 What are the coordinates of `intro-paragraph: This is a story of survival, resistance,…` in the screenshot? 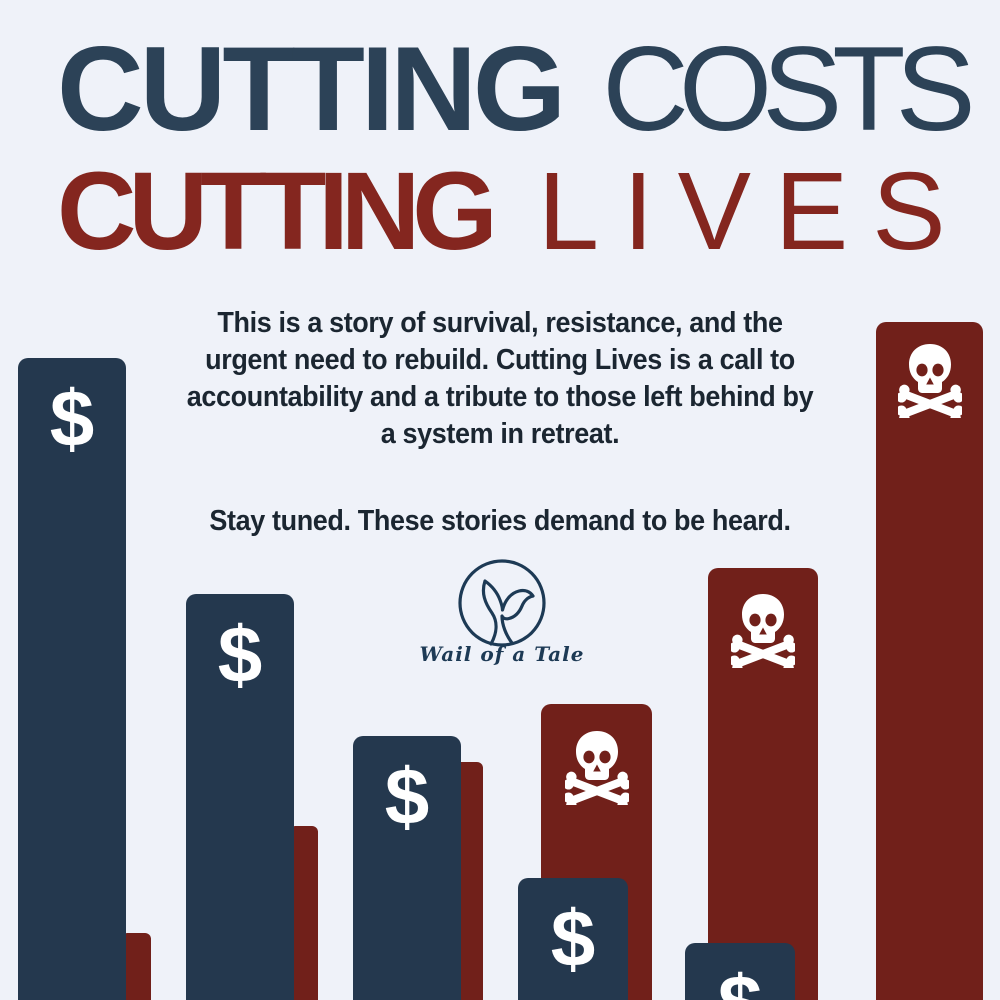 It's located at (500, 378).